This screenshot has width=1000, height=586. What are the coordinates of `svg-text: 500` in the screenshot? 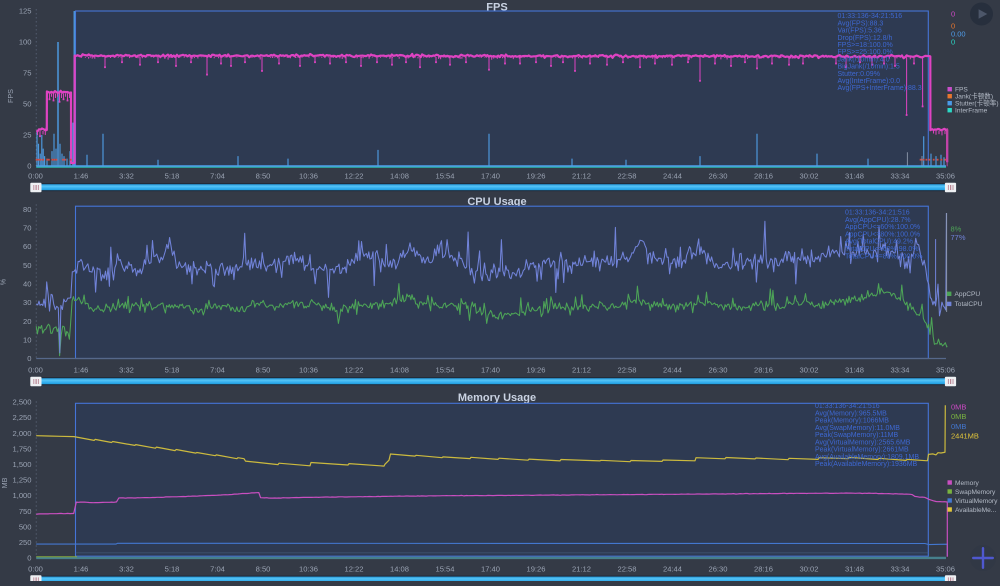 It's located at (25, 526).